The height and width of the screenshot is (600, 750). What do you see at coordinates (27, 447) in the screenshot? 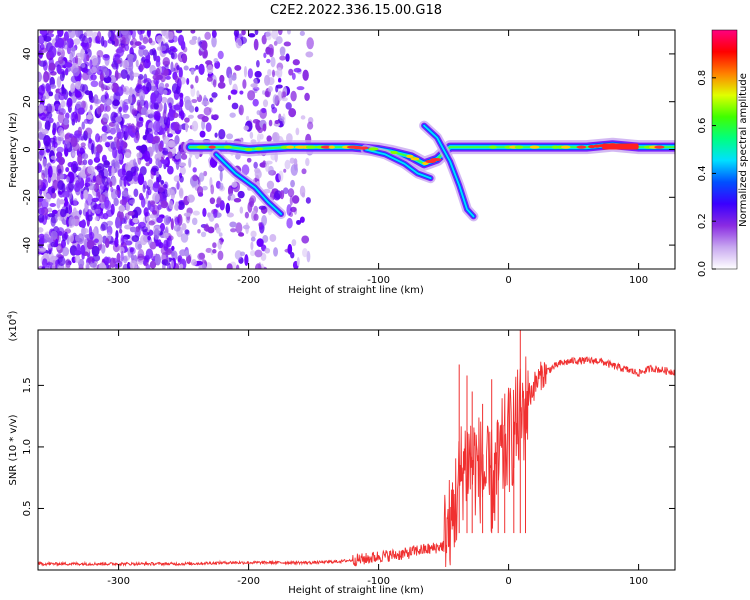
I see `snr-y-tick-label: 1.0` at bounding box center [27, 447].